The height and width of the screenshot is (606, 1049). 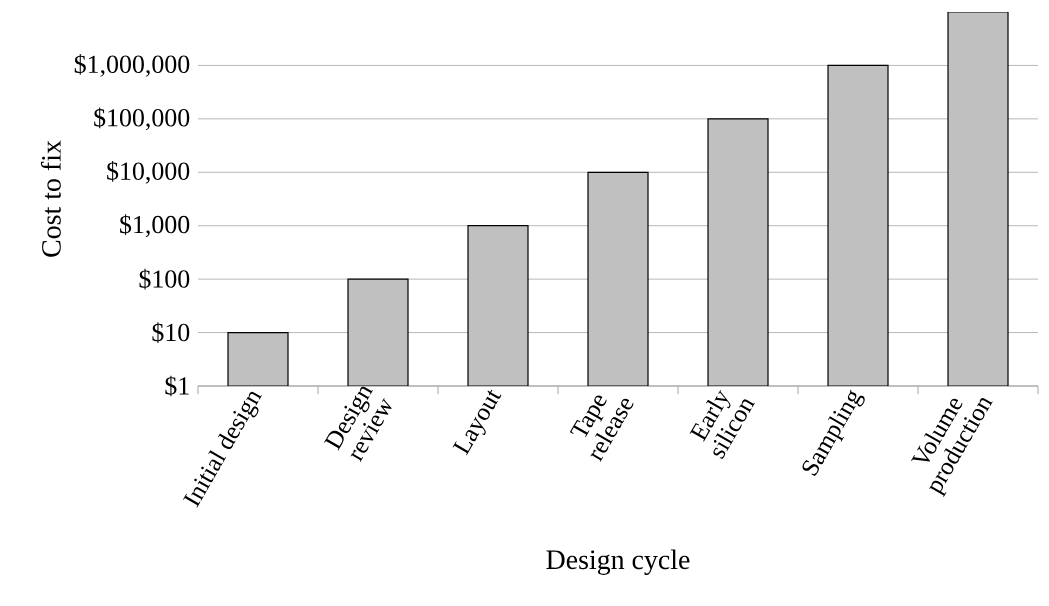 What do you see at coordinates (171, 332) in the screenshot?
I see `y-tick-label: $10` at bounding box center [171, 332].